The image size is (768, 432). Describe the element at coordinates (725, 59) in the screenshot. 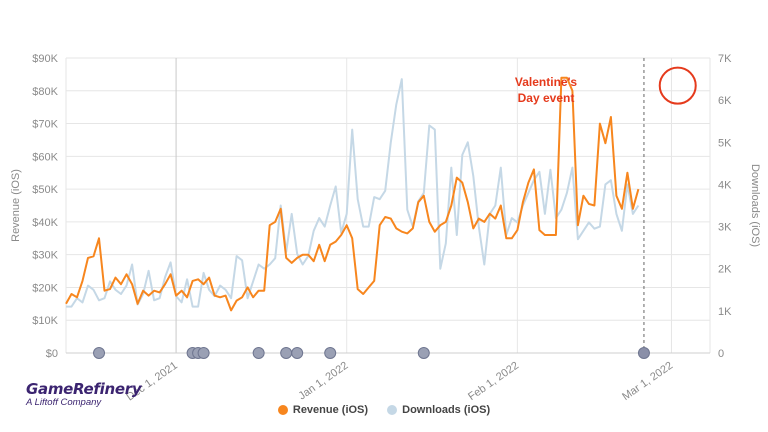

I see `y-right-tick-label: 7K` at that location.